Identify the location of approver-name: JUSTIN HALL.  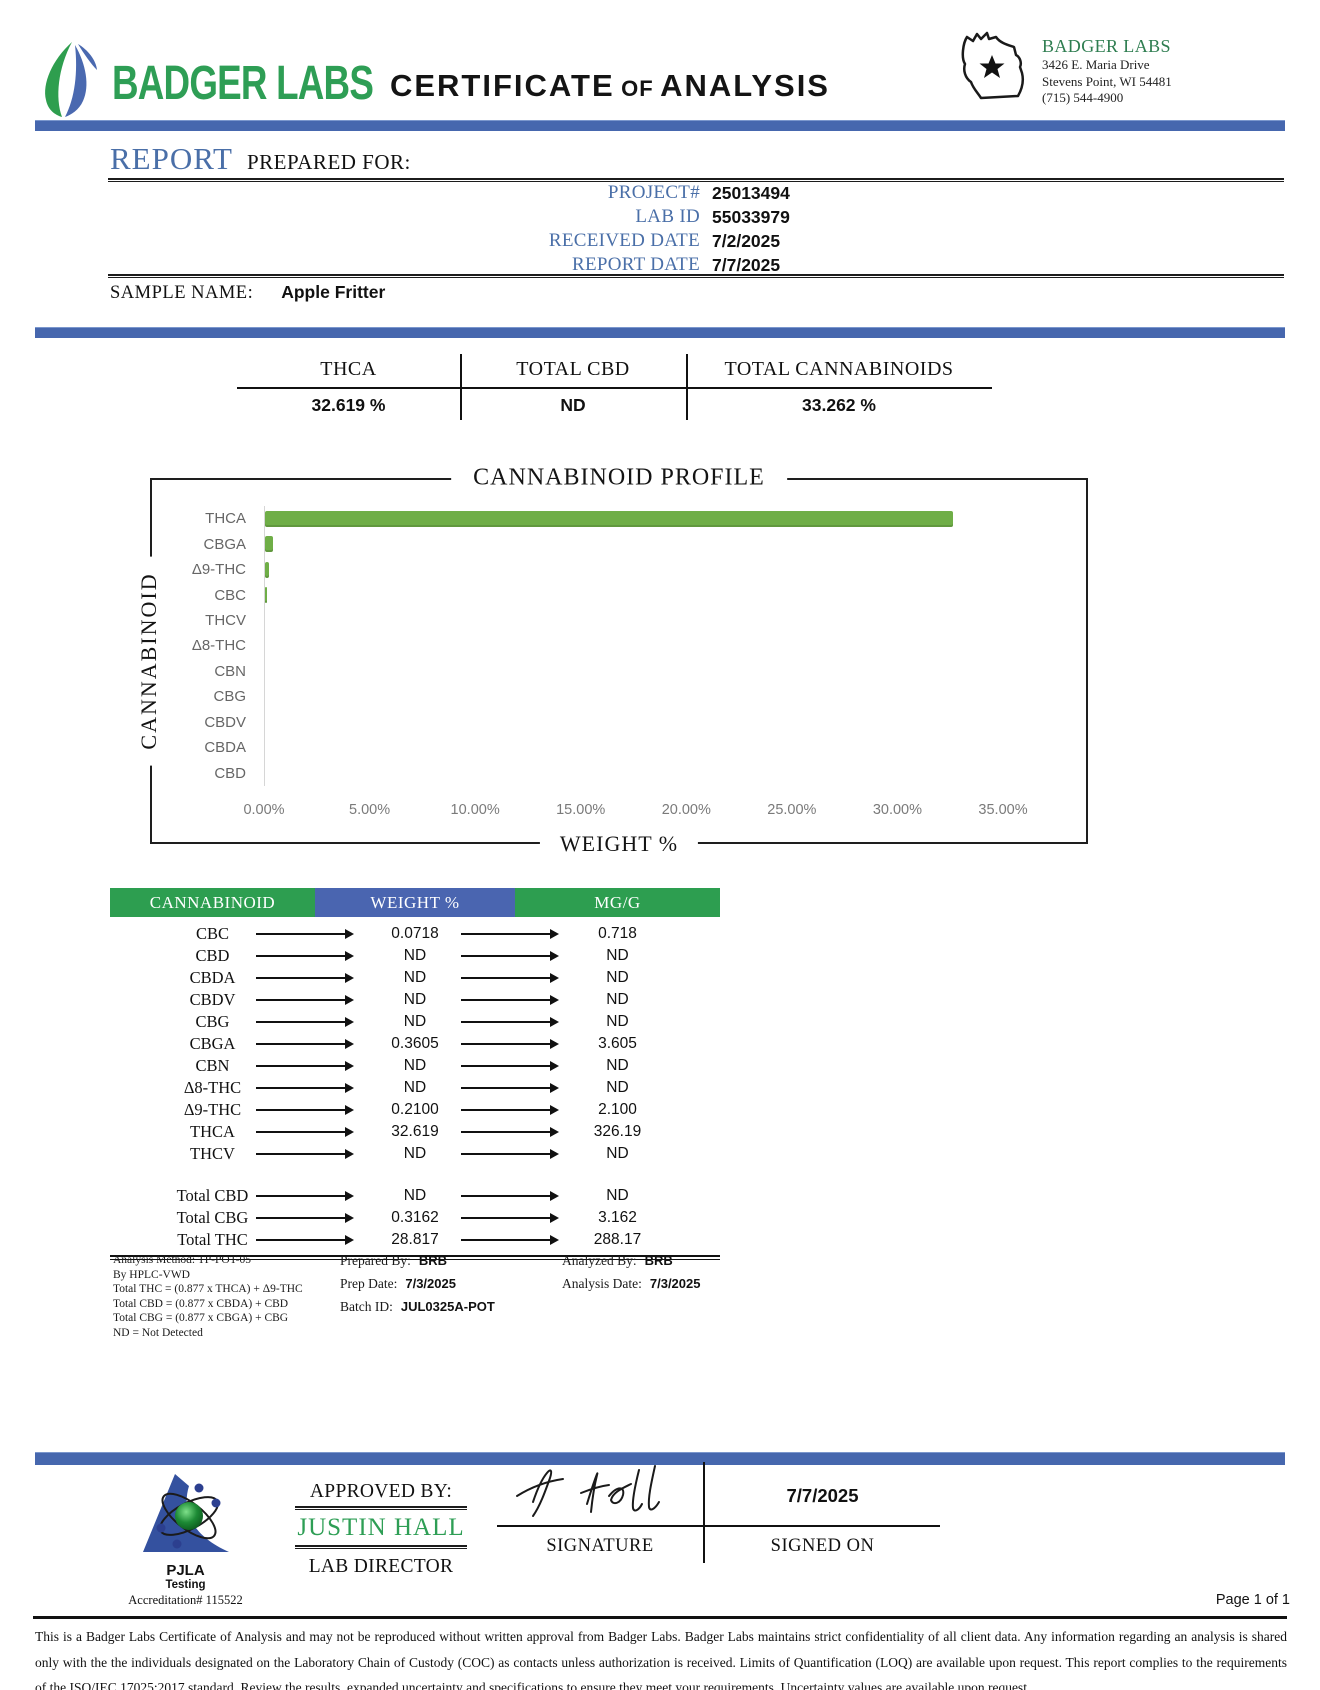
(381, 1527).